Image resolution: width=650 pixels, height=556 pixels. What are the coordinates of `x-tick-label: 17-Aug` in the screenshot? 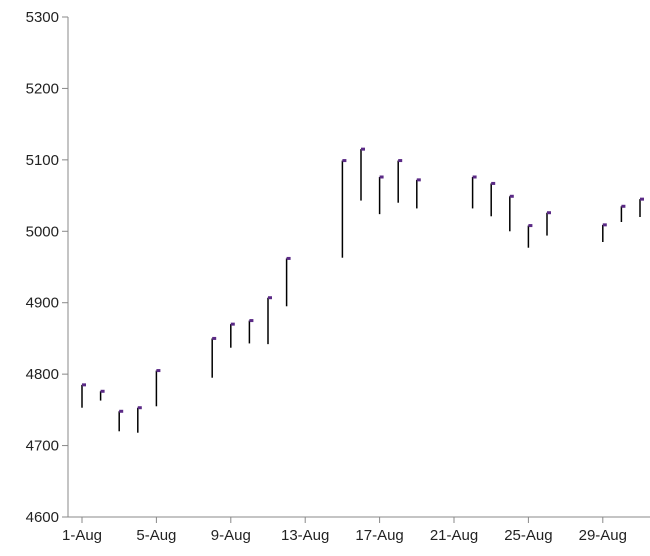 It's located at (379, 535).